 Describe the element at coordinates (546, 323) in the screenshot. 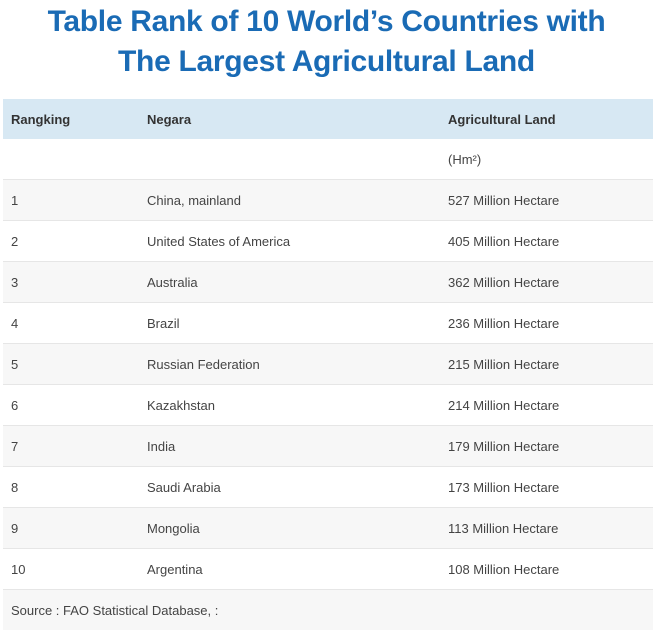

I see `land-cell: 236 Million Hectare` at that location.